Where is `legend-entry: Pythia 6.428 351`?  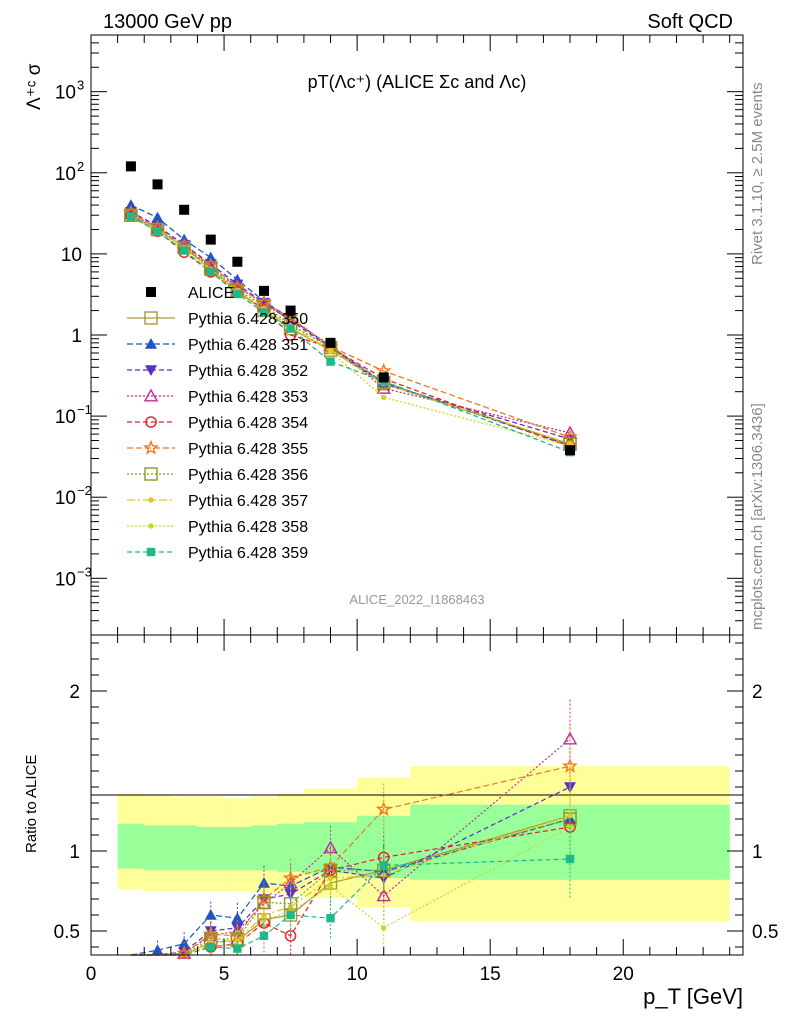 legend-entry: Pythia 6.428 351 is located at coordinates (217, 345).